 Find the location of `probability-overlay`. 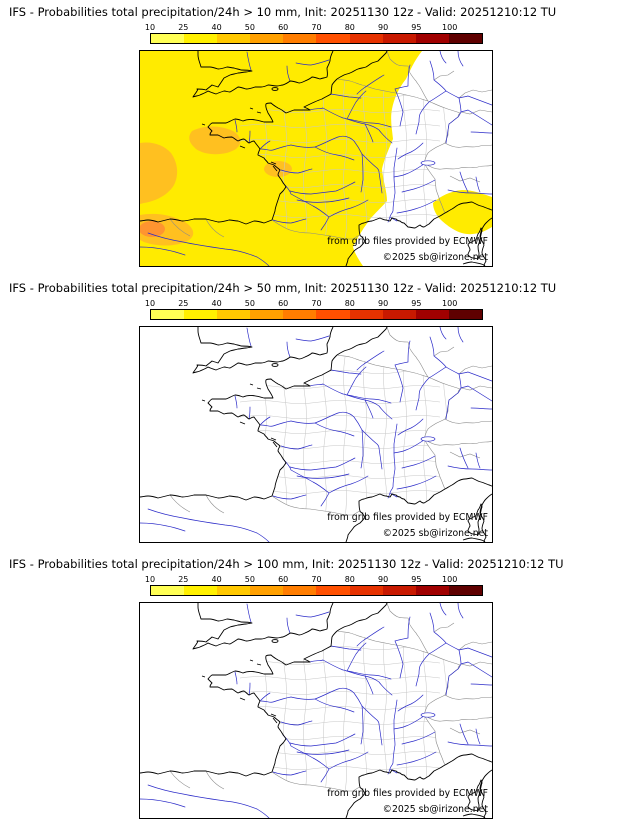

probability-overlay is located at coordinates (316, 158).